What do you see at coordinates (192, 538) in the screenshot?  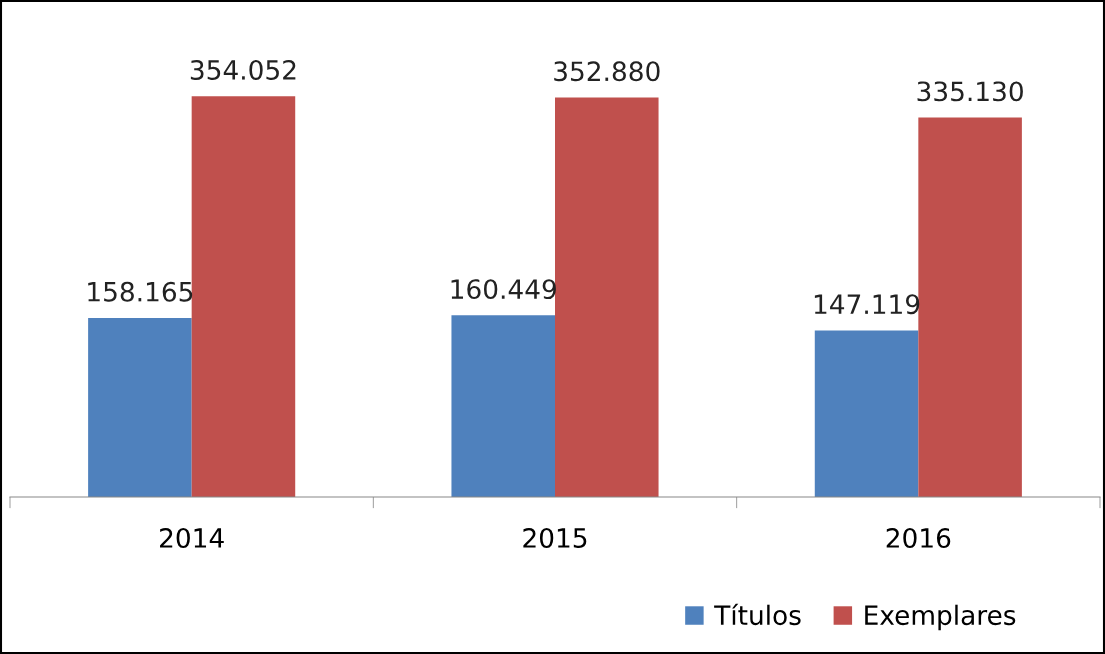 I see `x-tick-label: 2014` at bounding box center [192, 538].